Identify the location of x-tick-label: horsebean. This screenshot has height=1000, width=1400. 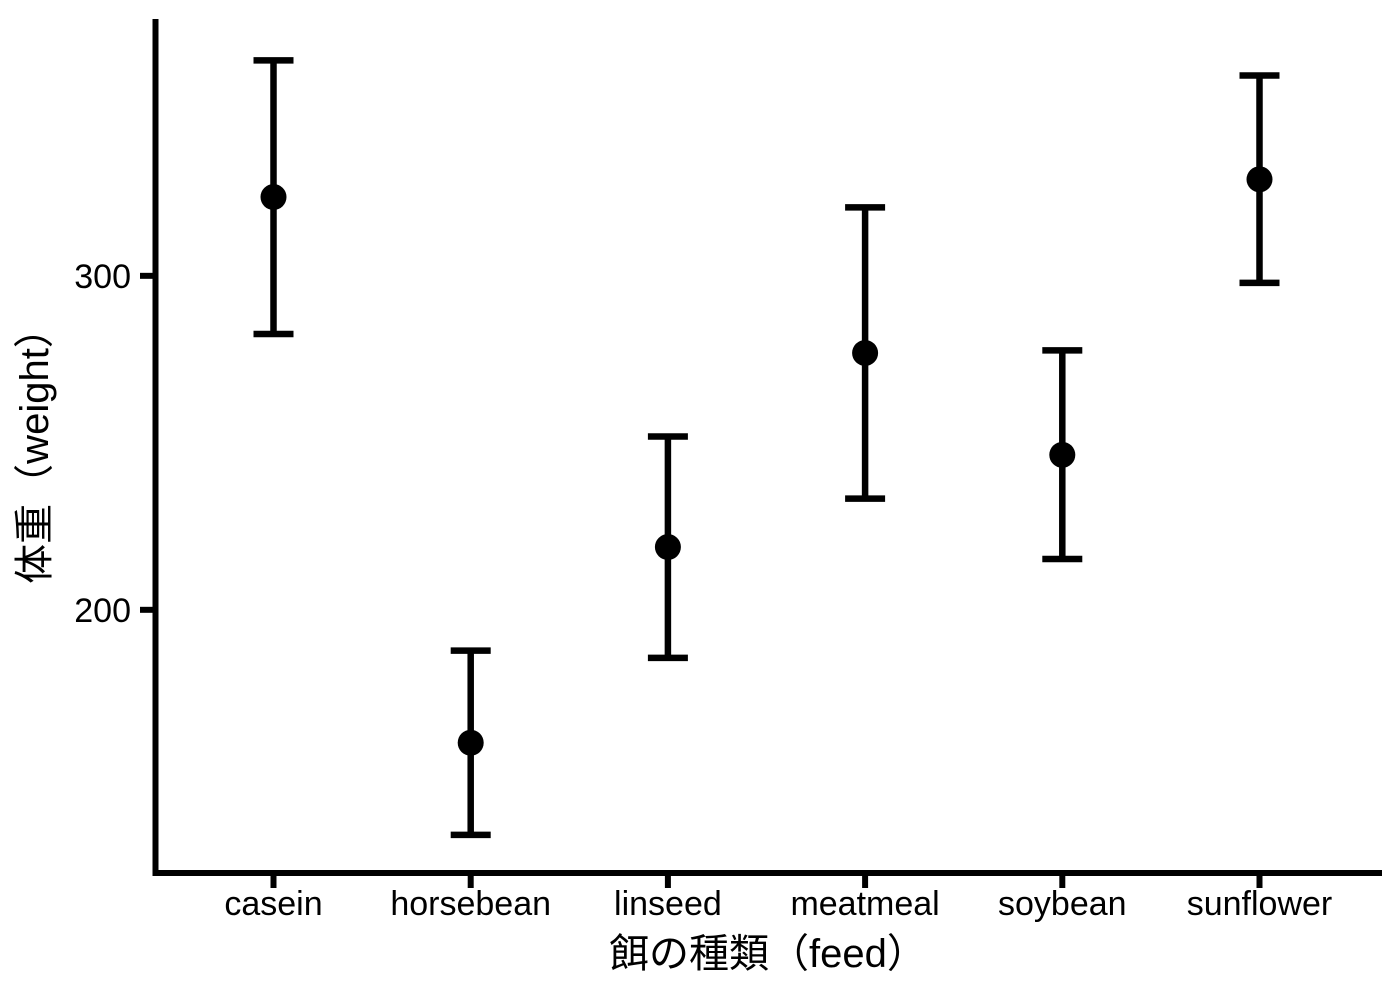
(470, 904).